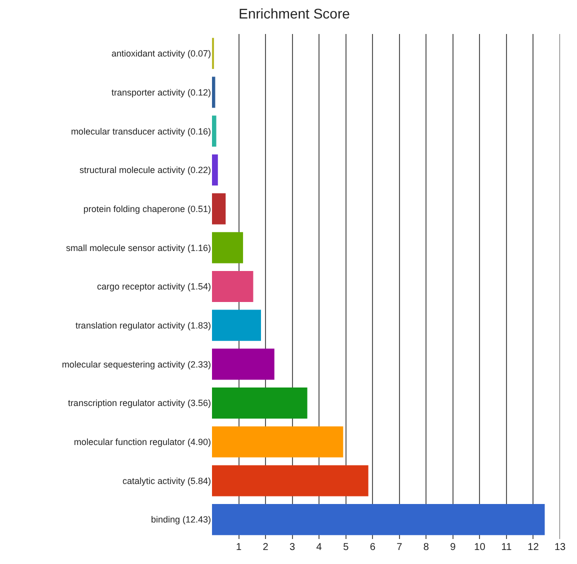 Image resolution: width=577 pixels, height=564 pixels. What do you see at coordinates (239, 547) in the screenshot?
I see `x-tick-label: 1` at bounding box center [239, 547].